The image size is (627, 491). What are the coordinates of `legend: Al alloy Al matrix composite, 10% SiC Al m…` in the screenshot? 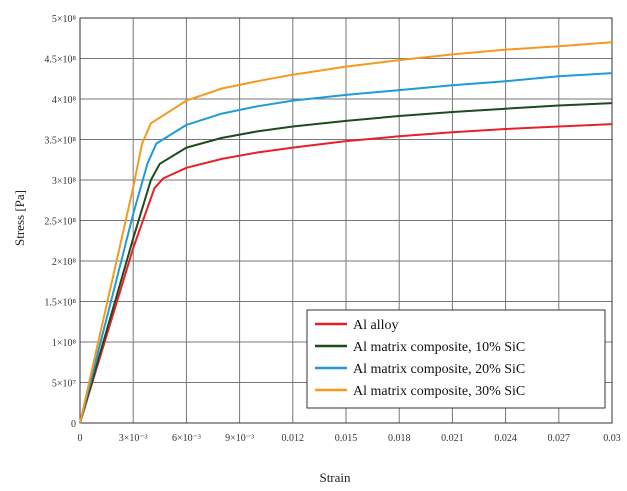 It's located at (456, 359).